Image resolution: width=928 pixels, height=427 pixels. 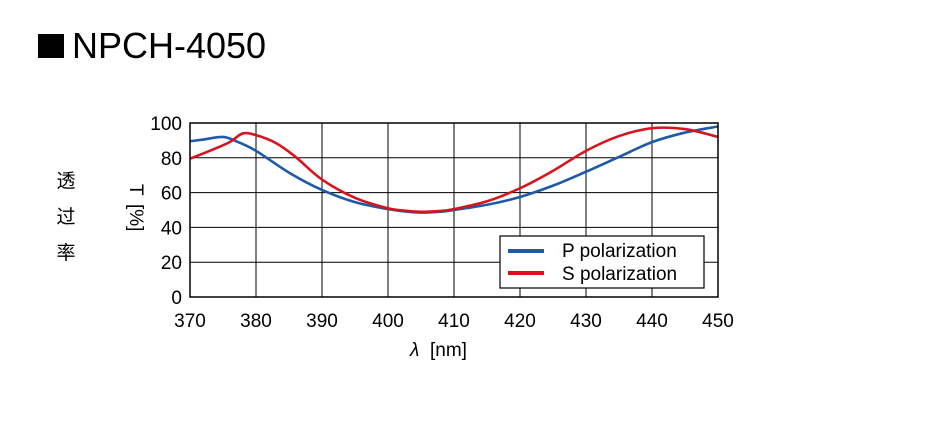 What do you see at coordinates (135, 190) in the screenshot?
I see `y-axis-symbol: T` at bounding box center [135, 190].